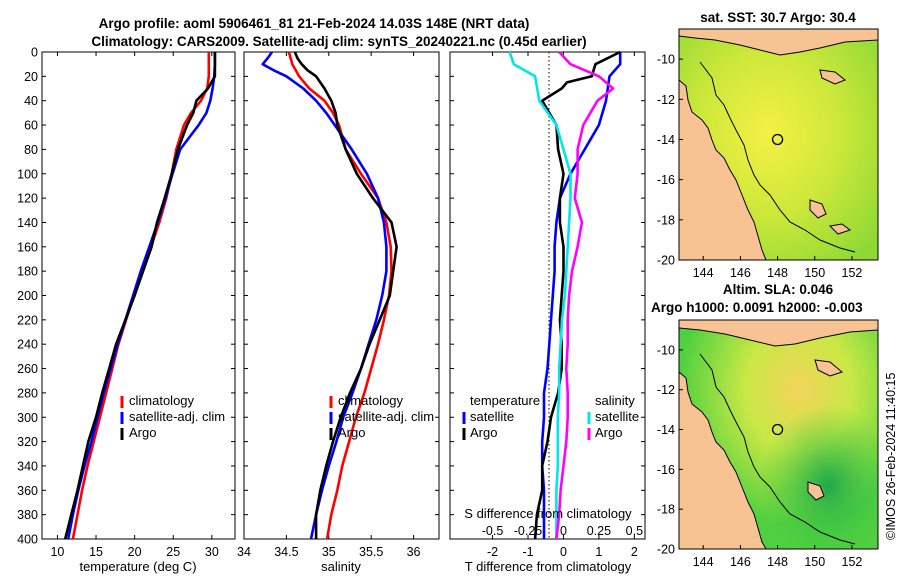  I want to click on salinity-profiles, so click(329, 295).